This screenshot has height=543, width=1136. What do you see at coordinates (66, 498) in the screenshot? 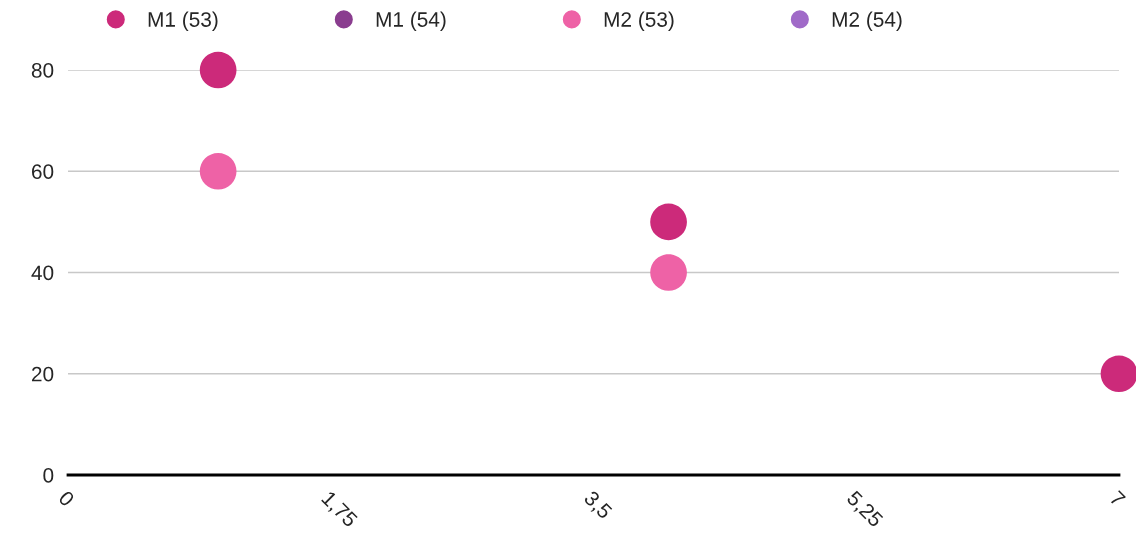
I see `x-tick-label: 0` at bounding box center [66, 498].